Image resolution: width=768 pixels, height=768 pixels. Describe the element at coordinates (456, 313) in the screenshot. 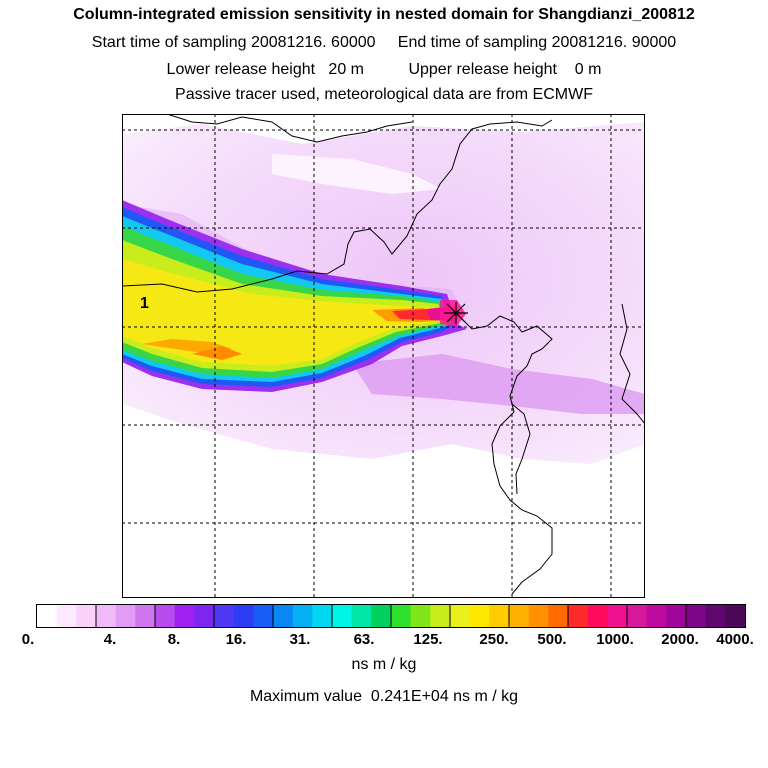

I see `x-marker-icon` at that location.